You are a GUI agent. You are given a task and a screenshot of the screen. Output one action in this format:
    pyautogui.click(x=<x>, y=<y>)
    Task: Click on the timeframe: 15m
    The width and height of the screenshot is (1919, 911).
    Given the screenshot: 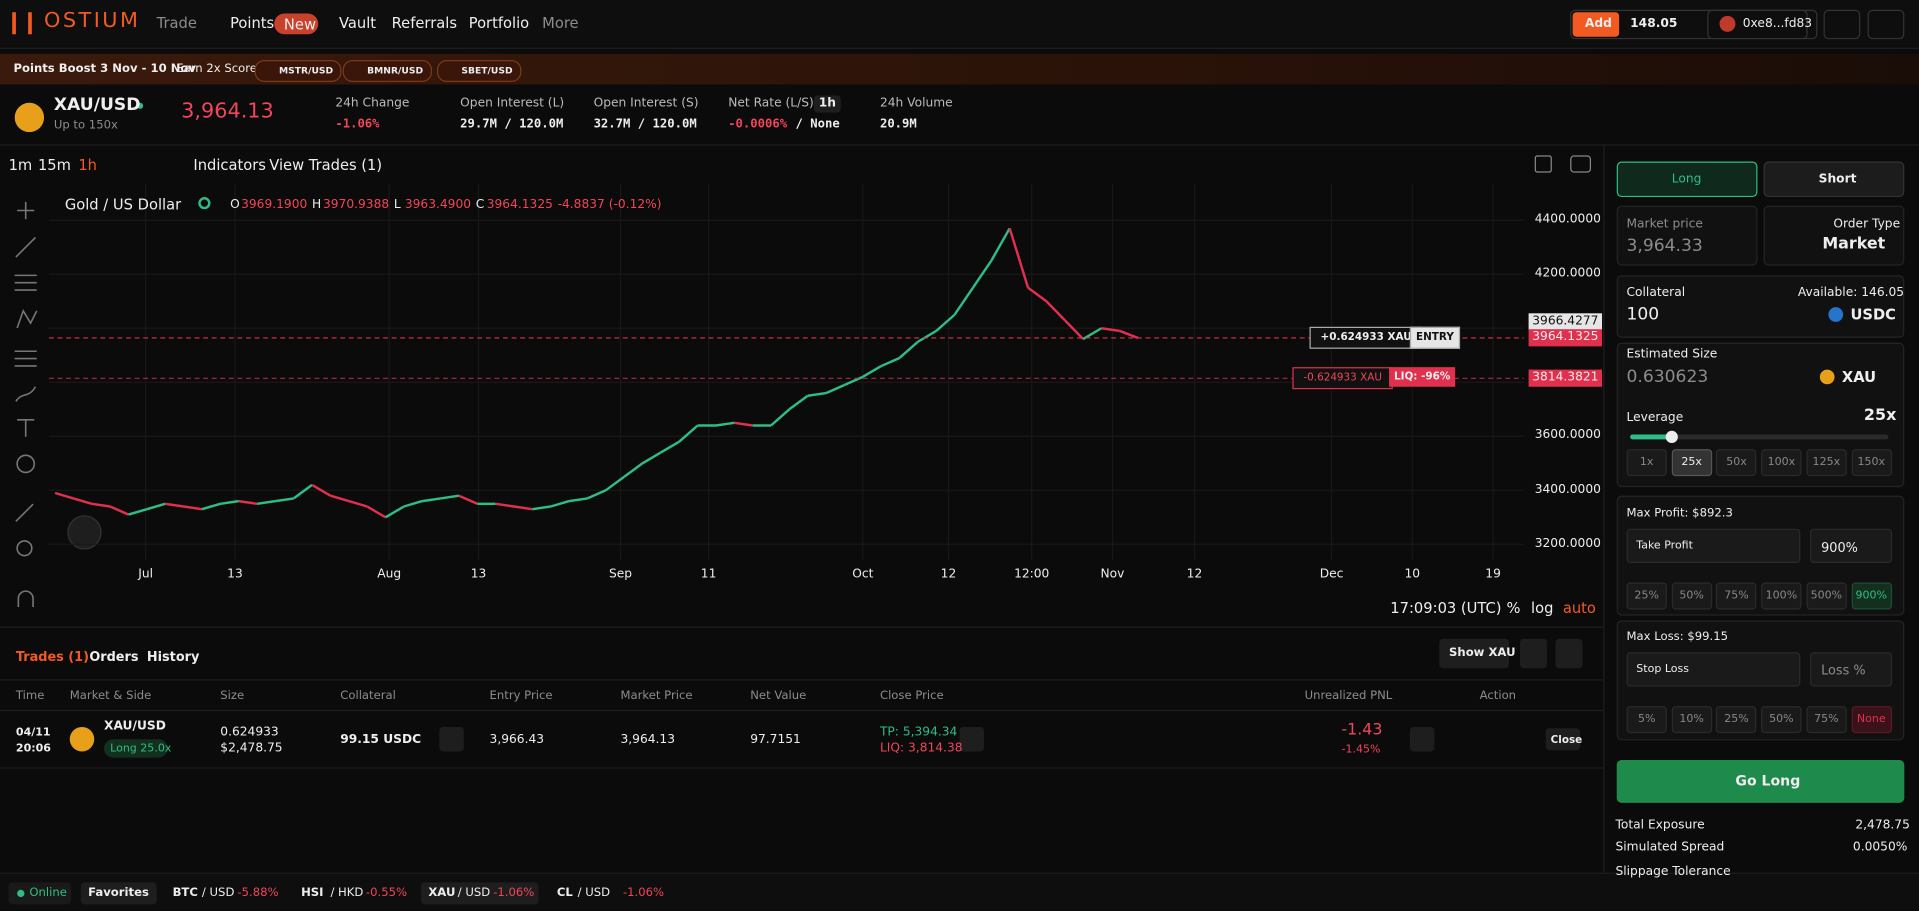 What is the action you would take?
    pyautogui.click(x=54, y=165)
    